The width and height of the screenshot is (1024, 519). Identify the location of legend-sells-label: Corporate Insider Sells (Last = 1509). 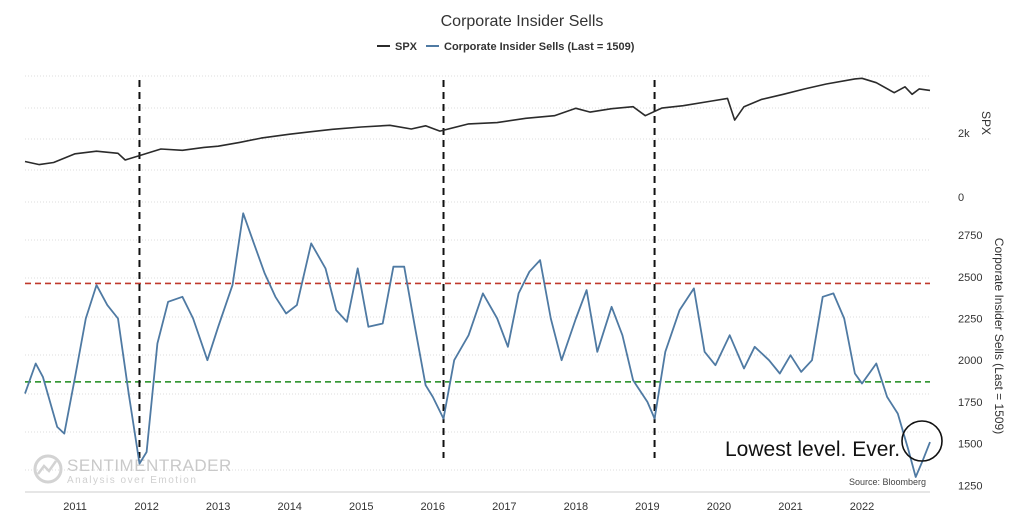
(539, 47).